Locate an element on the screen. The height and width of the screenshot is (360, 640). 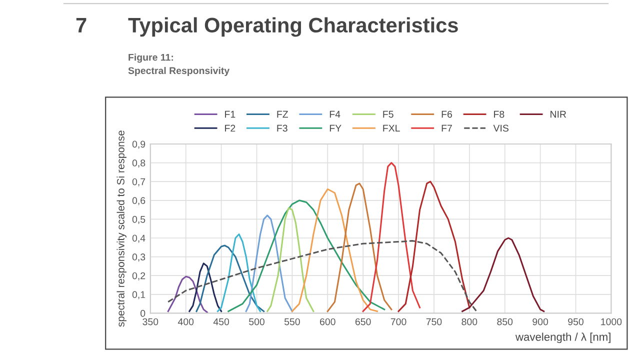
x-tick-label: 550 is located at coordinates (292, 322).